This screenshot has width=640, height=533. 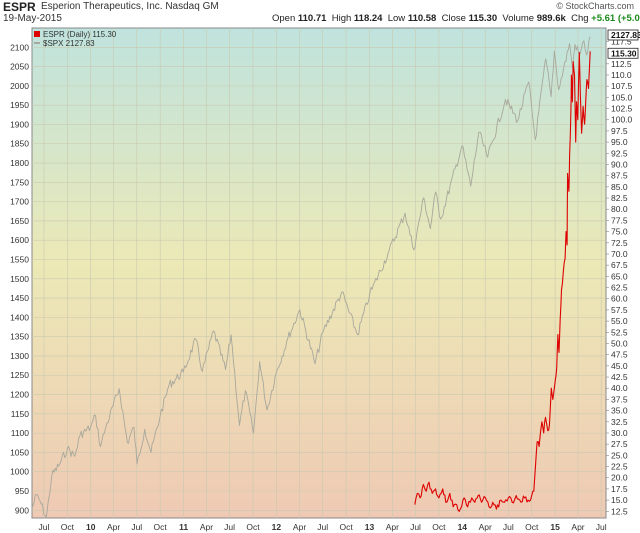 What do you see at coordinates (19, 240) in the screenshot?
I see `left-tick-label: 1600` at bounding box center [19, 240].